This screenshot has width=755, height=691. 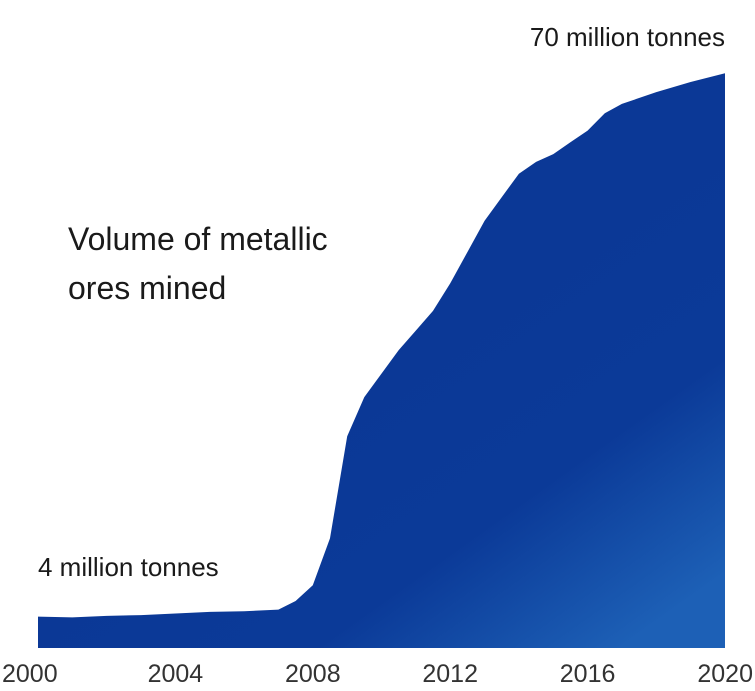 I want to click on series-label-line-1: Volume of metallic, so click(x=198, y=239).